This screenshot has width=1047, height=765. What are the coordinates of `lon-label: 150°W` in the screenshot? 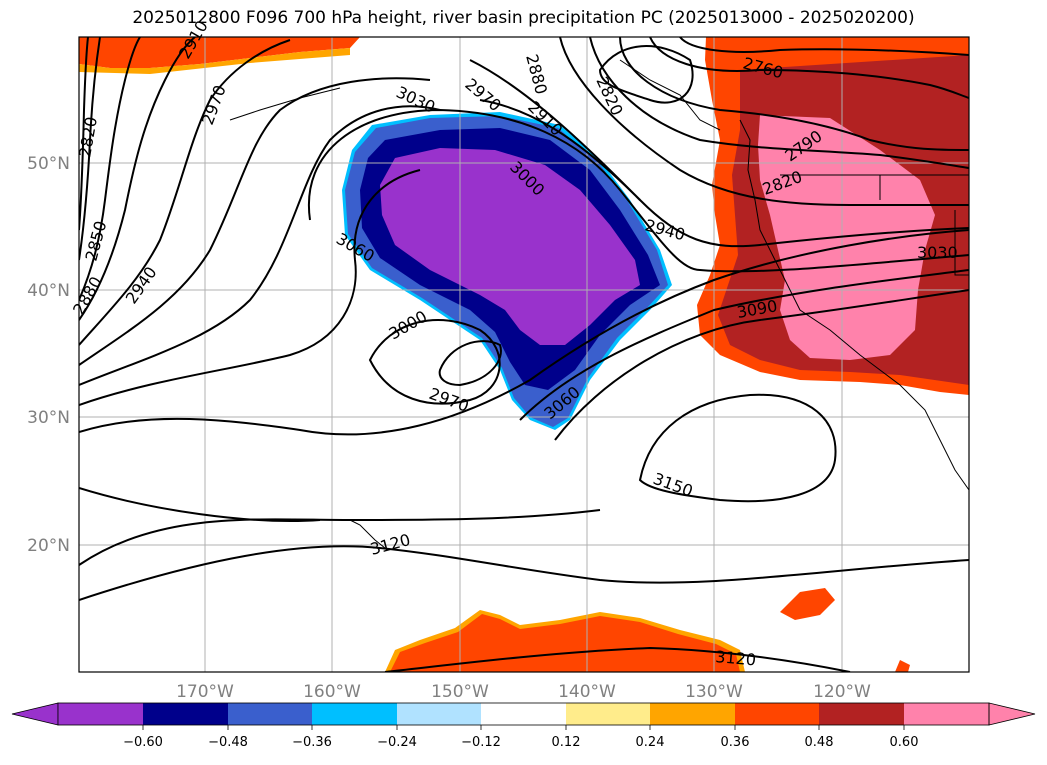 It's located at (460, 692).